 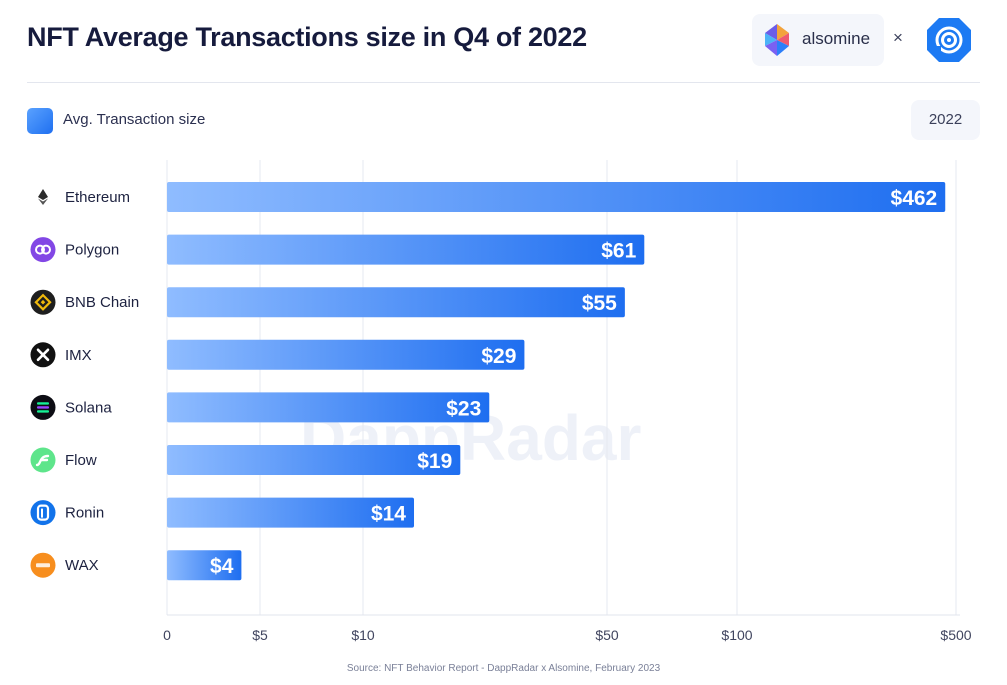 I want to click on bar-value-label: $23, so click(x=463, y=408).